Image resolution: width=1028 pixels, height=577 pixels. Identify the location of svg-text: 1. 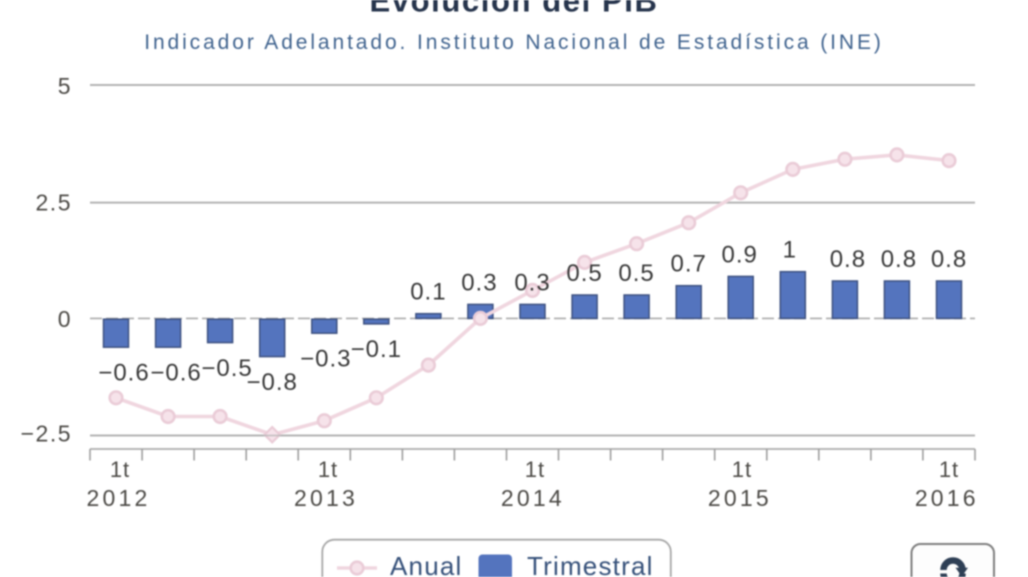
(790, 250).